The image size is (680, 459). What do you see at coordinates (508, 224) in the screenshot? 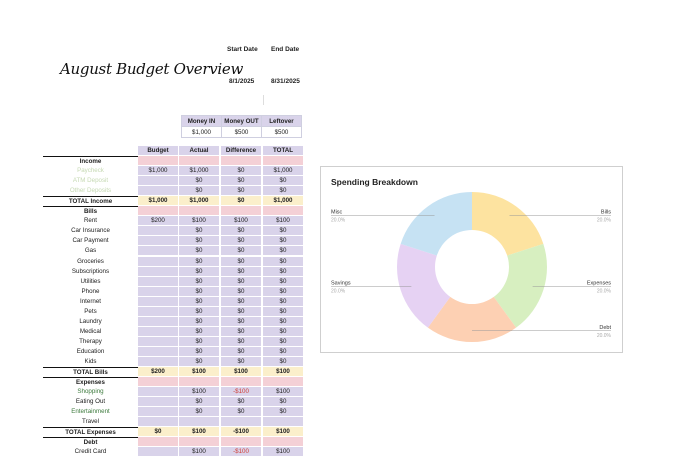
I see `slice-bills` at bounding box center [508, 224].